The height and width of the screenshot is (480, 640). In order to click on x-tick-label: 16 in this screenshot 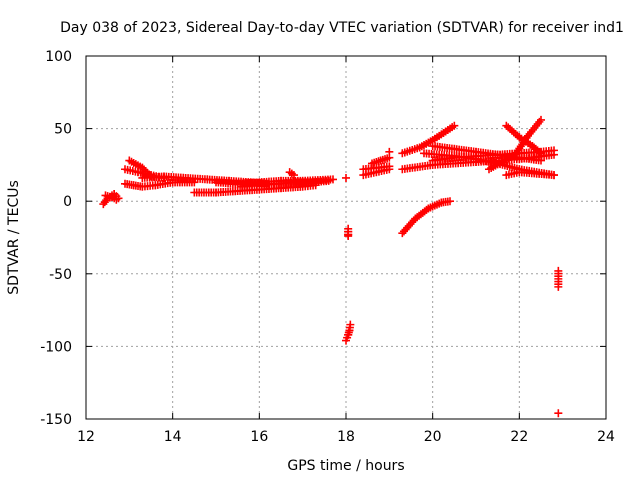, I will do `click(259, 437)`.